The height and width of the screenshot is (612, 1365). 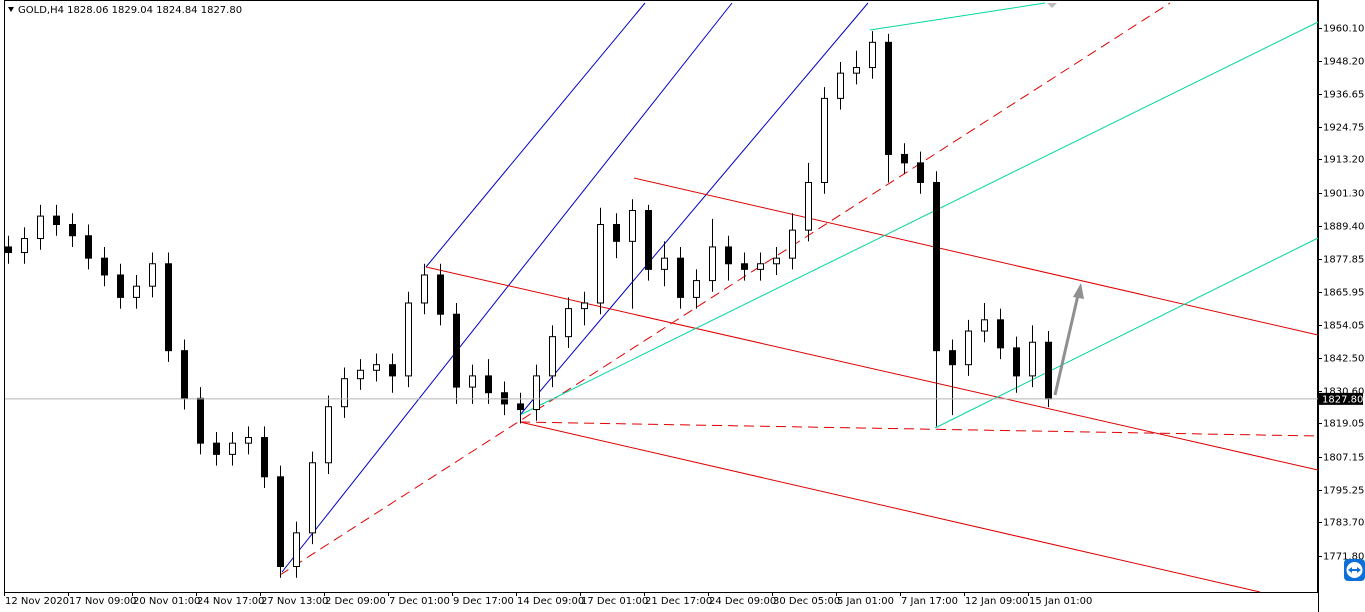 I want to click on teamviewer-icon, so click(x=1354, y=570).